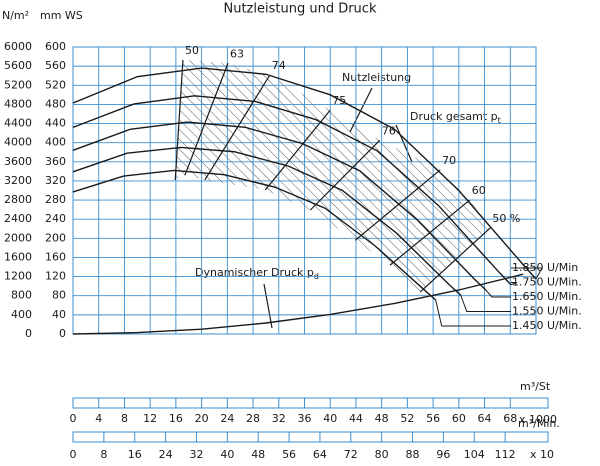 The height and width of the screenshot is (466, 600). I want to click on efficiency-label: 50, so click(192, 50).